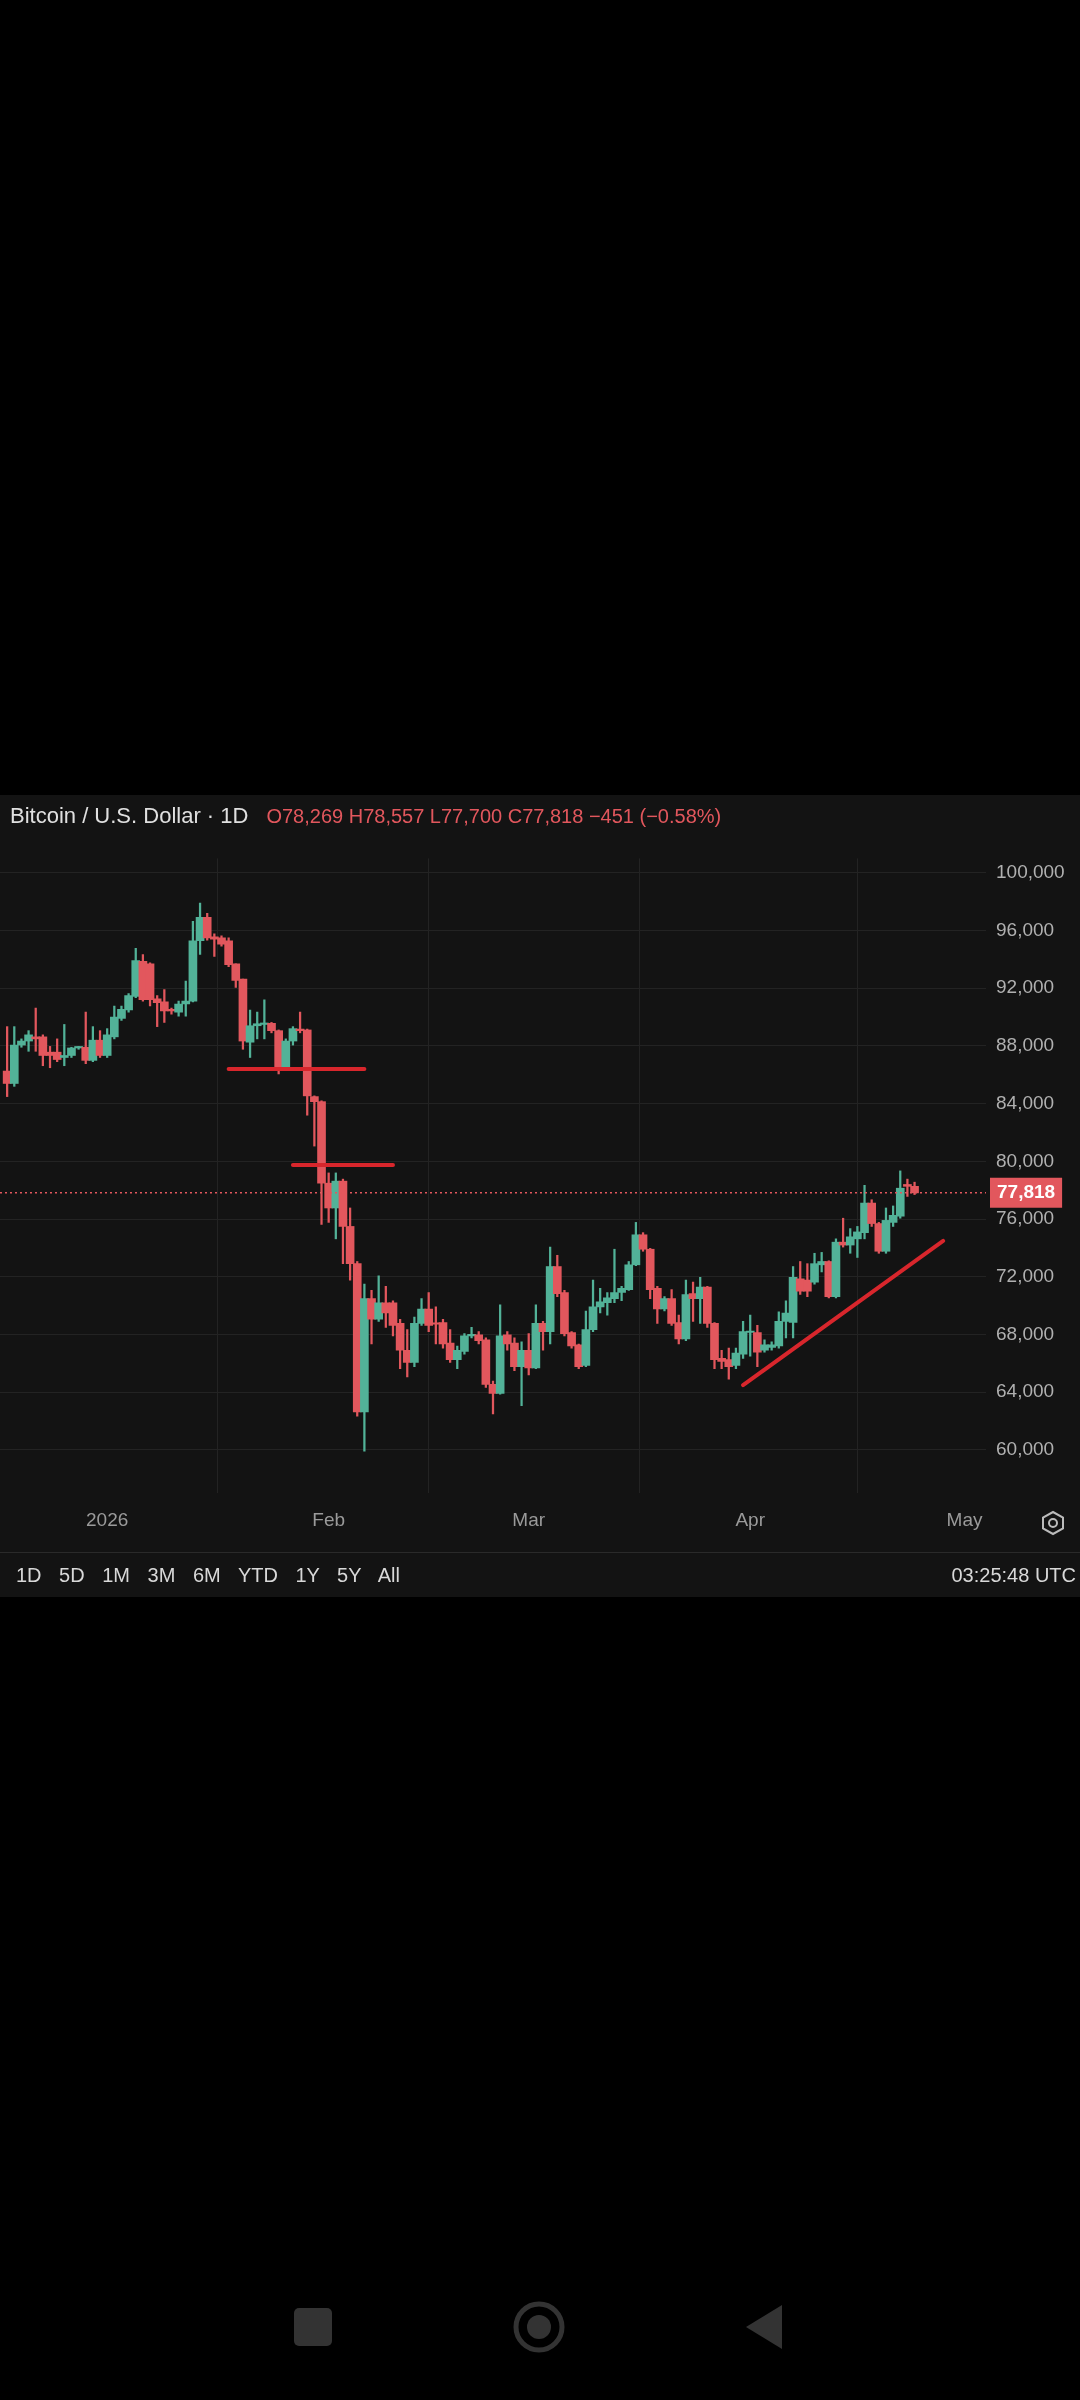 The width and height of the screenshot is (1080, 2400). What do you see at coordinates (1025, 987) in the screenshot?
I see `y-tick-label: 92,000` at bounding box center [1025, 987].